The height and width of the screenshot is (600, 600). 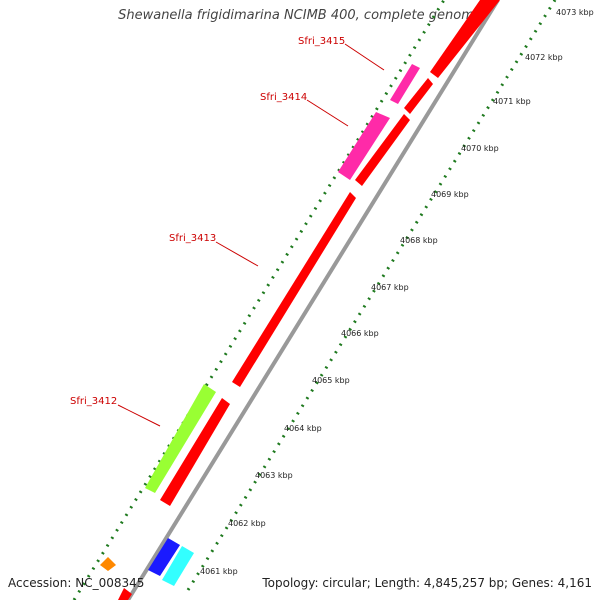 I want to click on tick-label: 4073 kbp, so click(x=575, y=12).